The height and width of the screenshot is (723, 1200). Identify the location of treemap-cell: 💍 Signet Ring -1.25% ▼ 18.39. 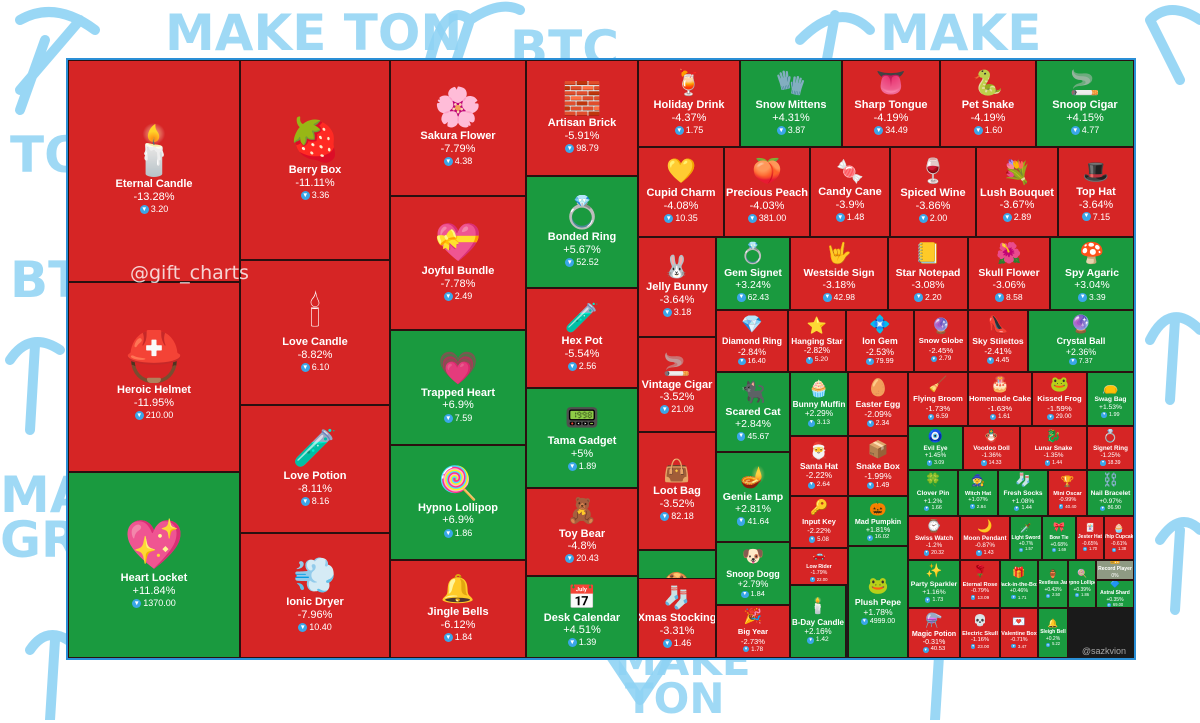
(1110, 448).